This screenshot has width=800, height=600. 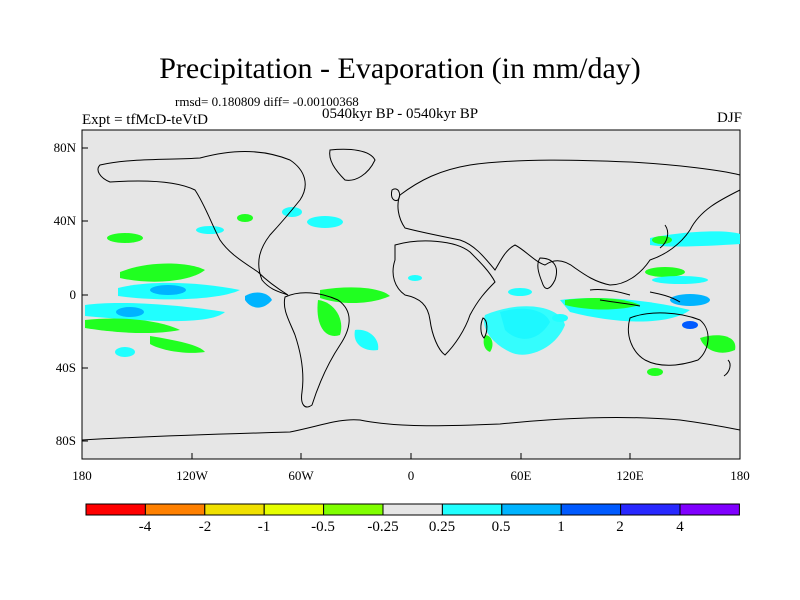 I want to click on japan-coast, so click(x=664, y=236).